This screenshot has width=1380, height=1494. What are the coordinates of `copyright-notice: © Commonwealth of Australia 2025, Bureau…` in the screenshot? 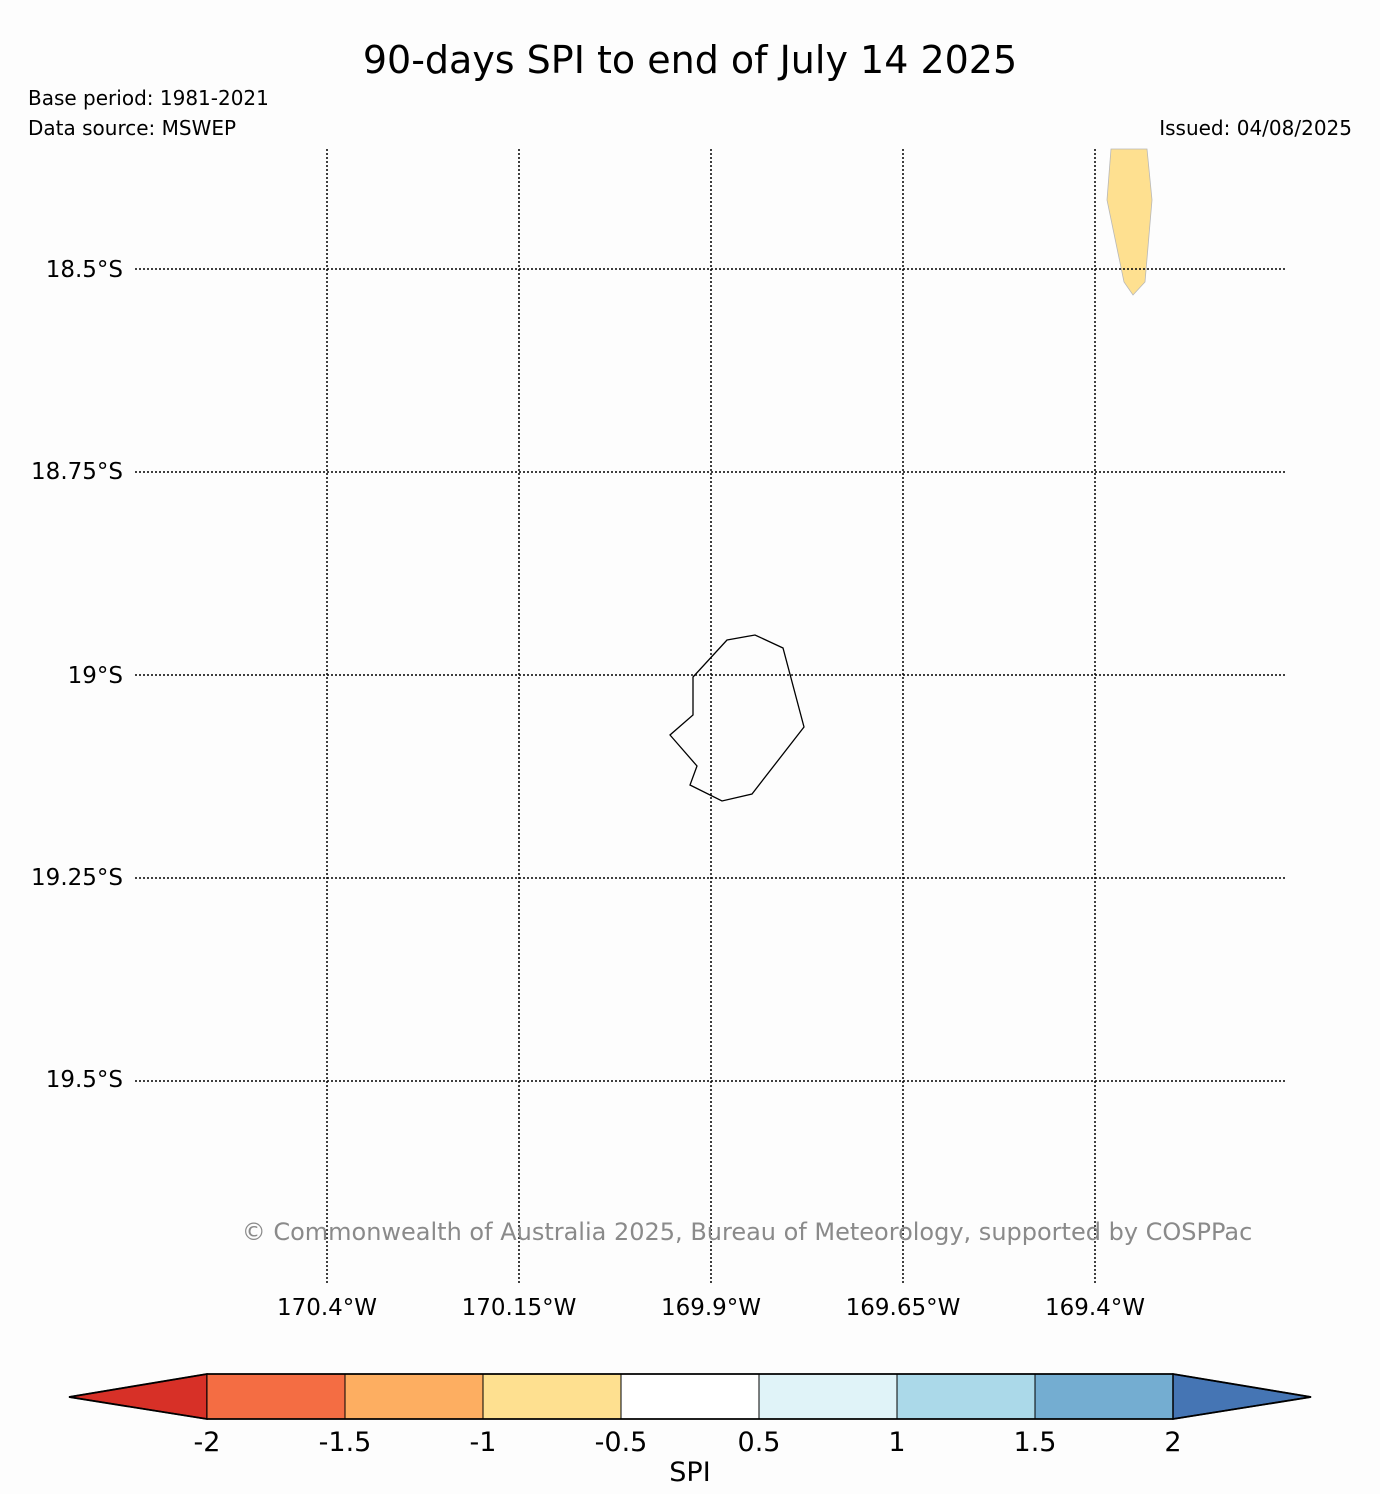 It's located at (747, 1232).